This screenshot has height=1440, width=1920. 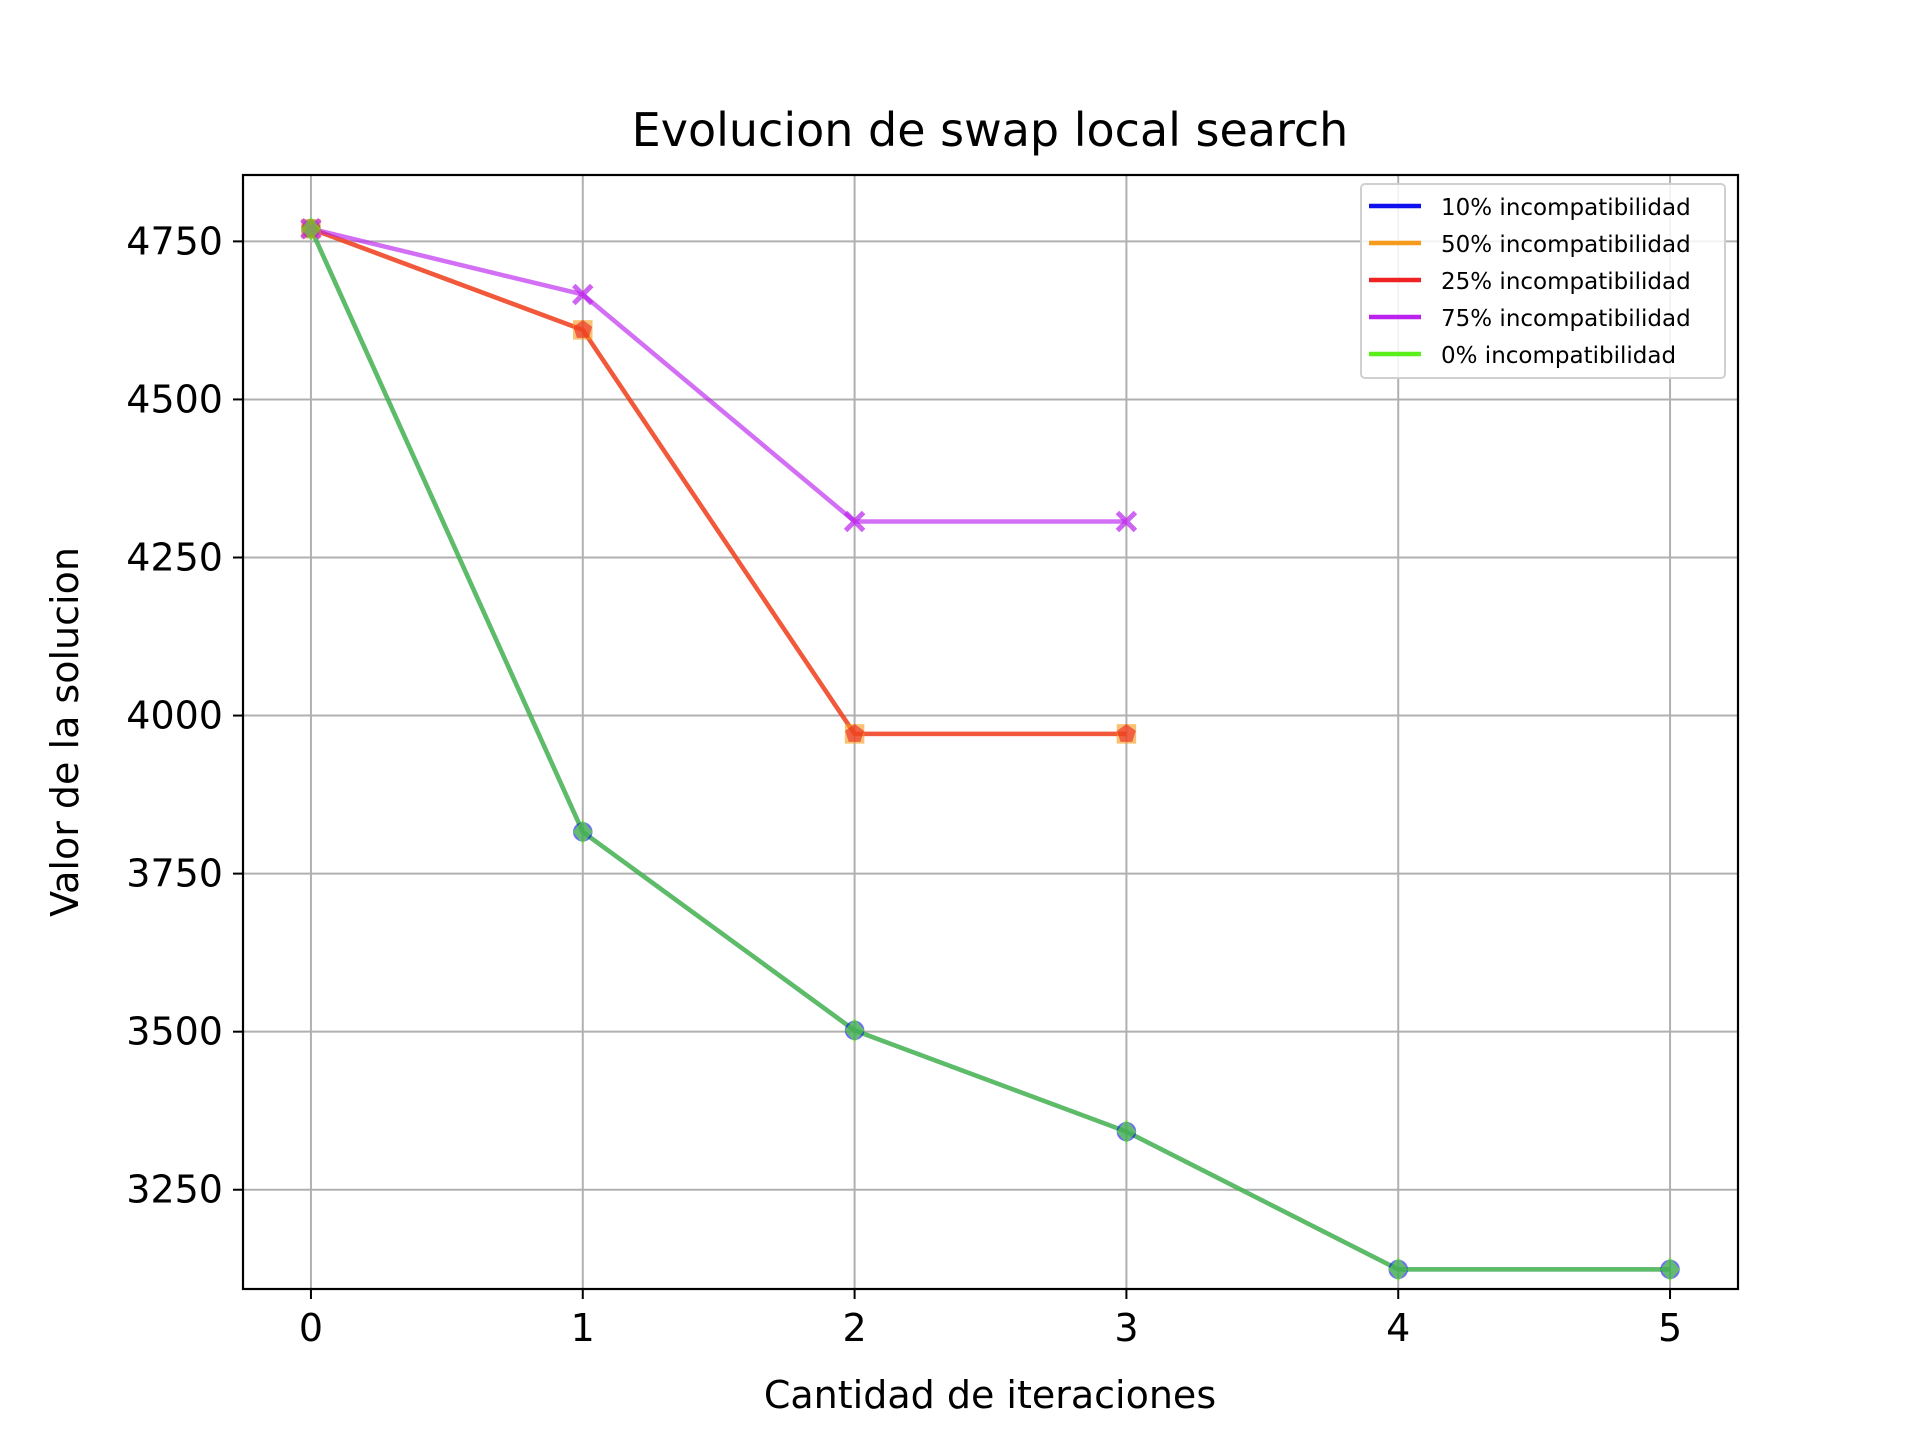 I want to click on x-axis-label: Cantidad de iteraciones, so click(x=990, y=1395).